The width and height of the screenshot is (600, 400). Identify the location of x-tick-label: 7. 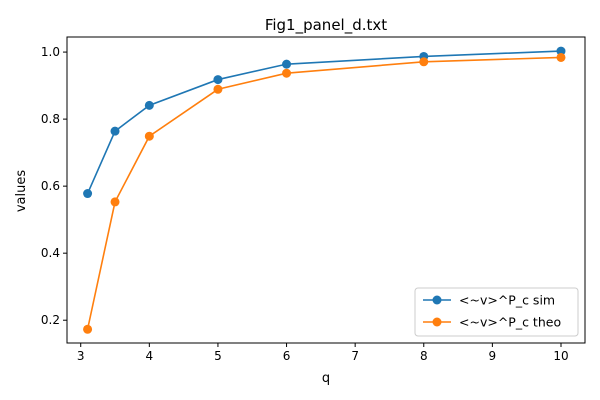
(355, 356).